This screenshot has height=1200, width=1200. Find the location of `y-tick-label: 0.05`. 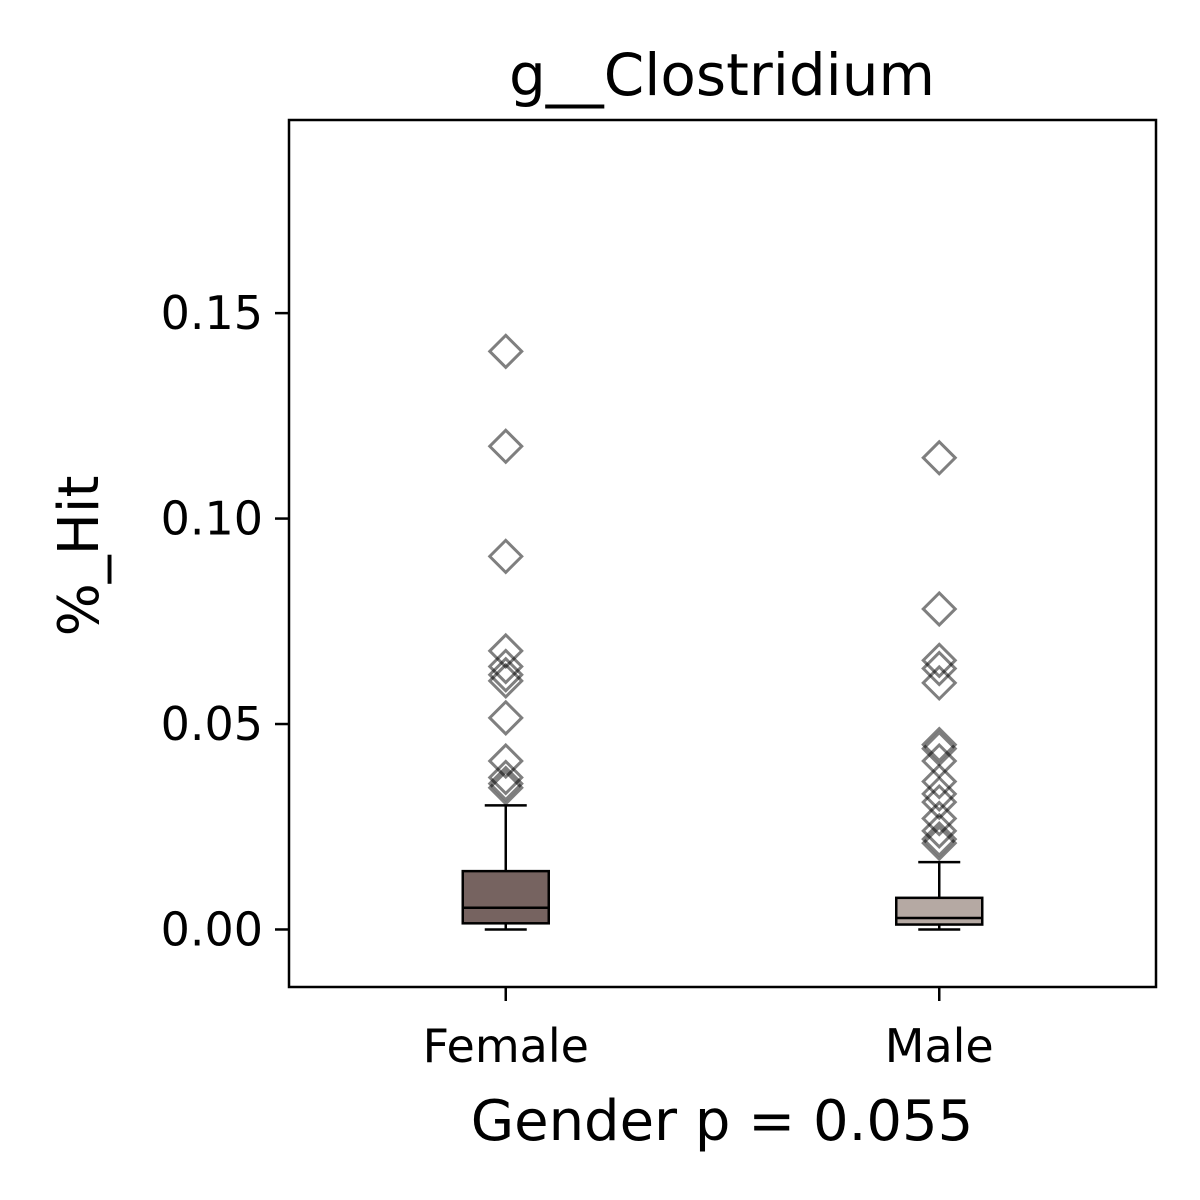

y-tick-label: 0.05 is located at coordinates (212, 724).